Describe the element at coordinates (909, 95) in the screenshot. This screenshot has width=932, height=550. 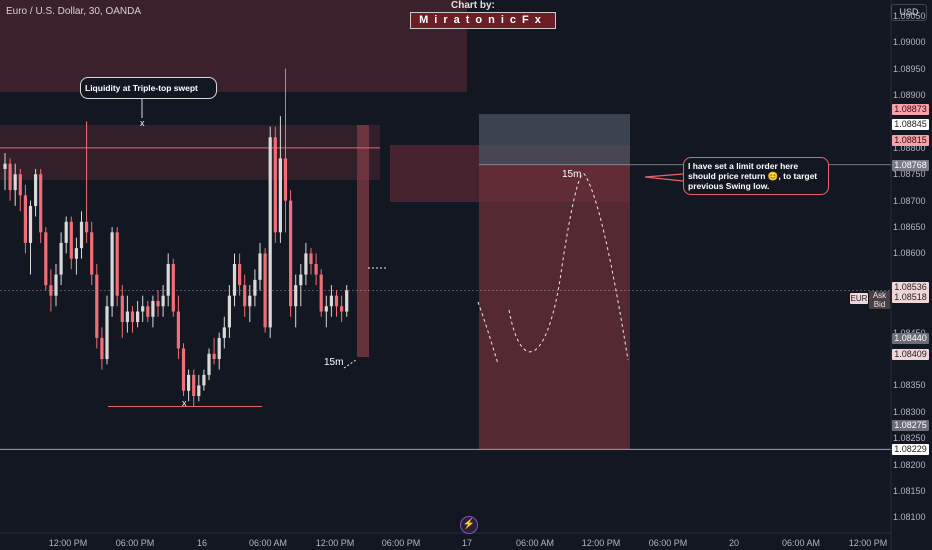
I see `price-tick-label: 1.08900` at that location.